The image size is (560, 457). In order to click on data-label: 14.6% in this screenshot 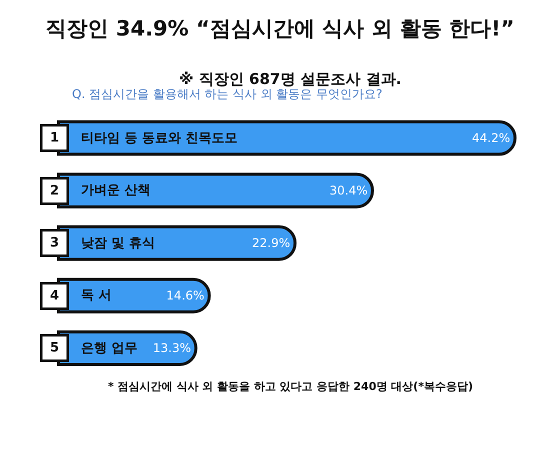, I will do `click(185, 295)`.